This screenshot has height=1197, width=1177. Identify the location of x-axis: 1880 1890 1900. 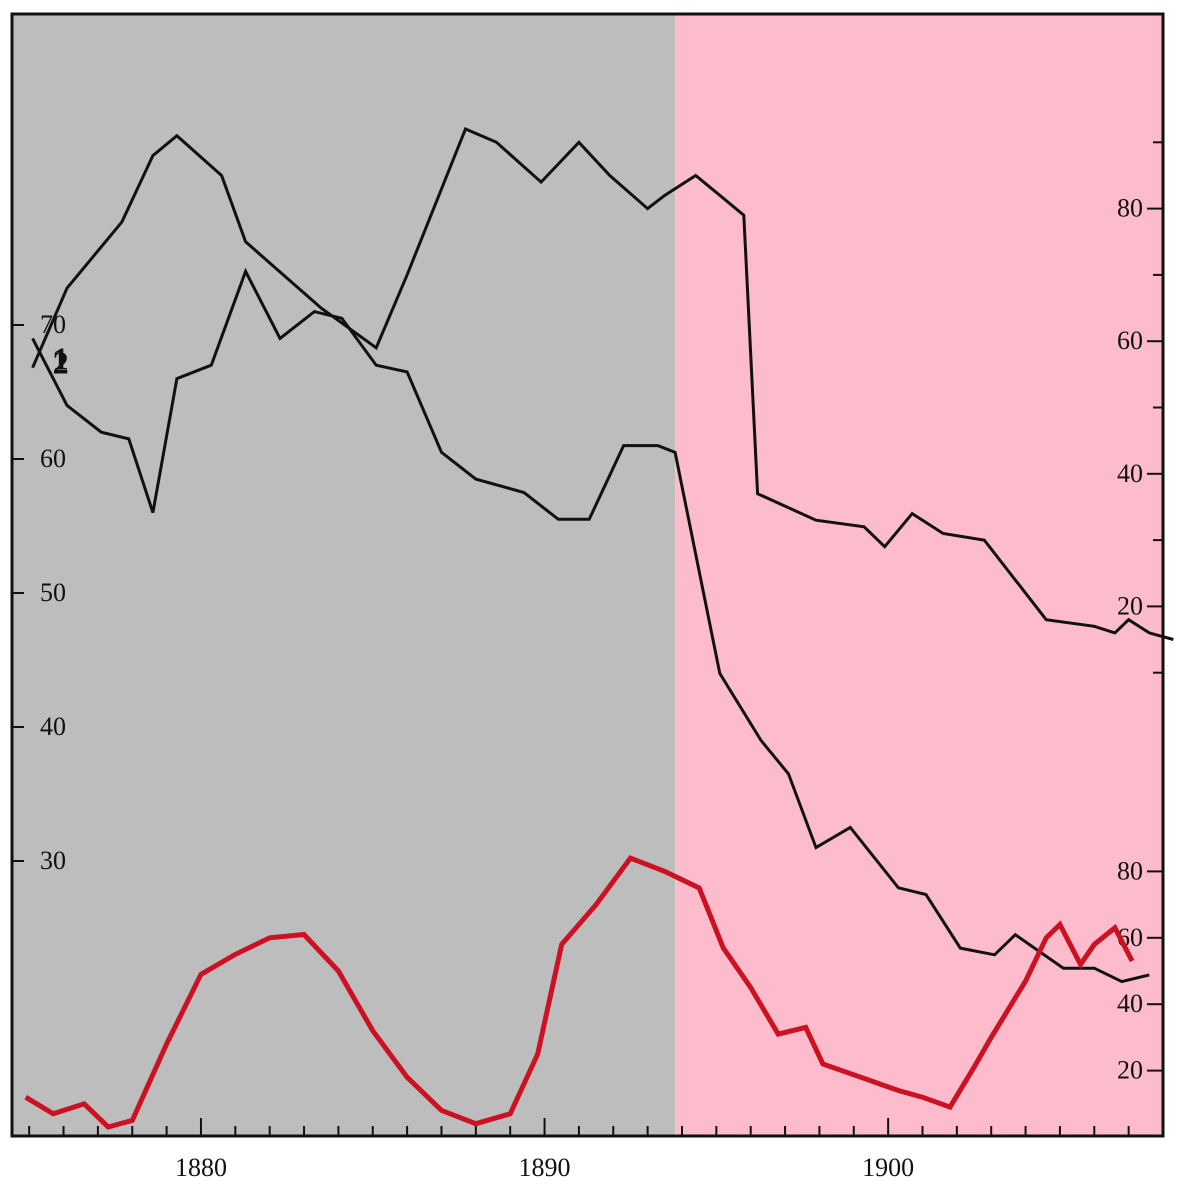
(596, 1150).